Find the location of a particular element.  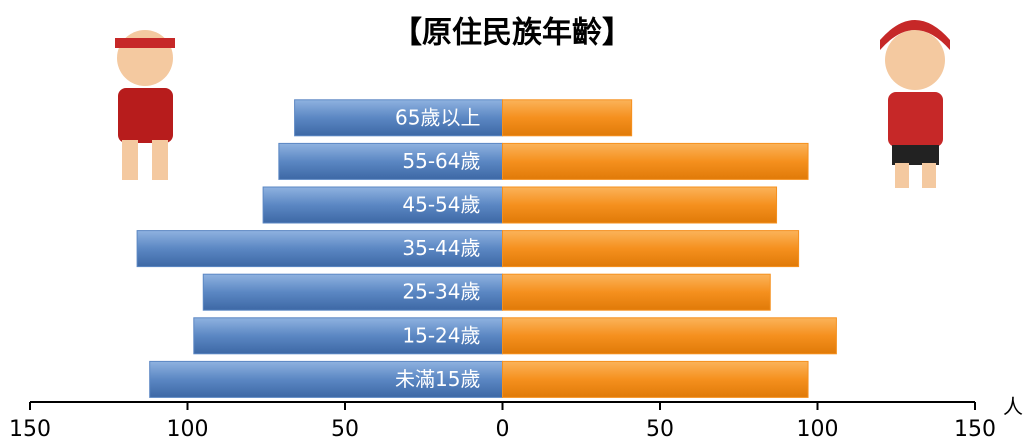

girl-illustration is located at coordinates (915, 104).